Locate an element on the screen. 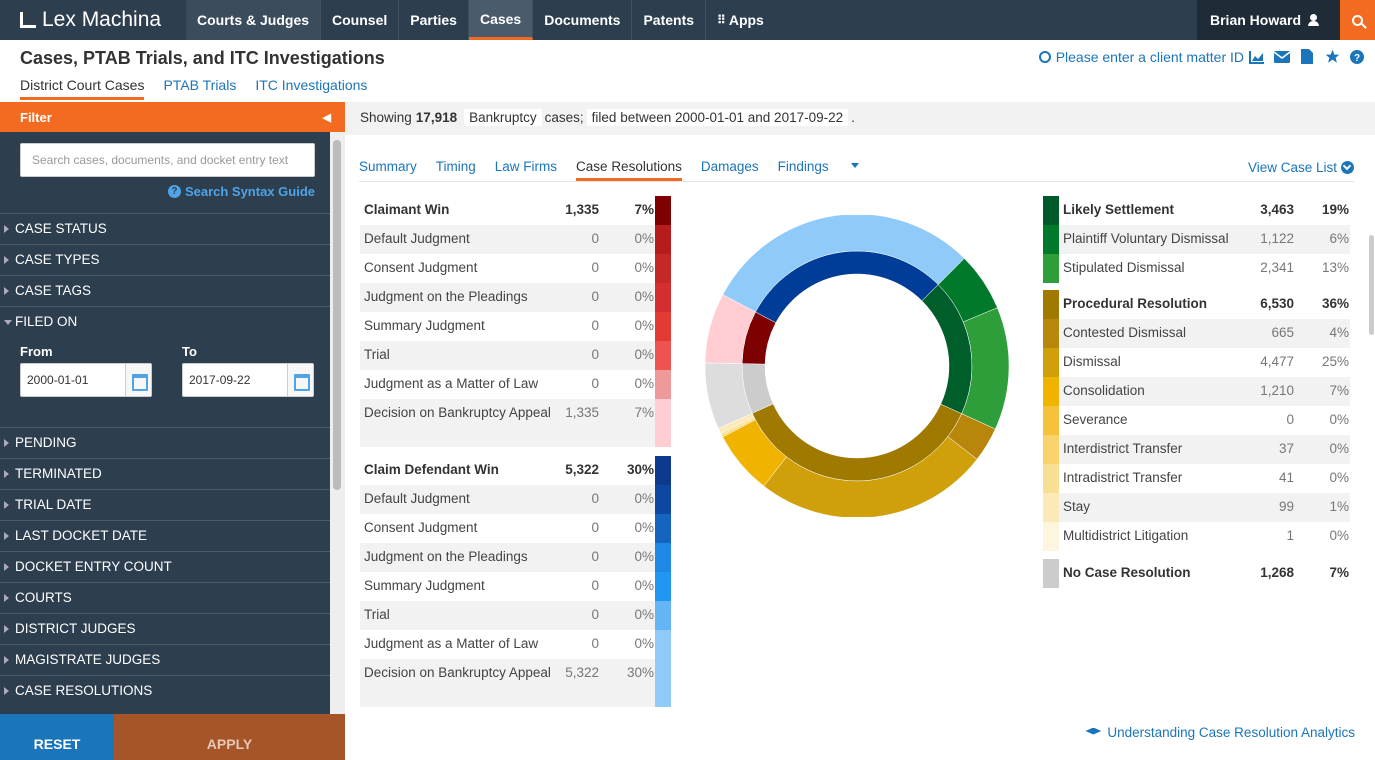 Image resolution: width=1375 pixels, height=760 pixels. from-date-input: 2000-01-01 is located at coordinates (86, 380).